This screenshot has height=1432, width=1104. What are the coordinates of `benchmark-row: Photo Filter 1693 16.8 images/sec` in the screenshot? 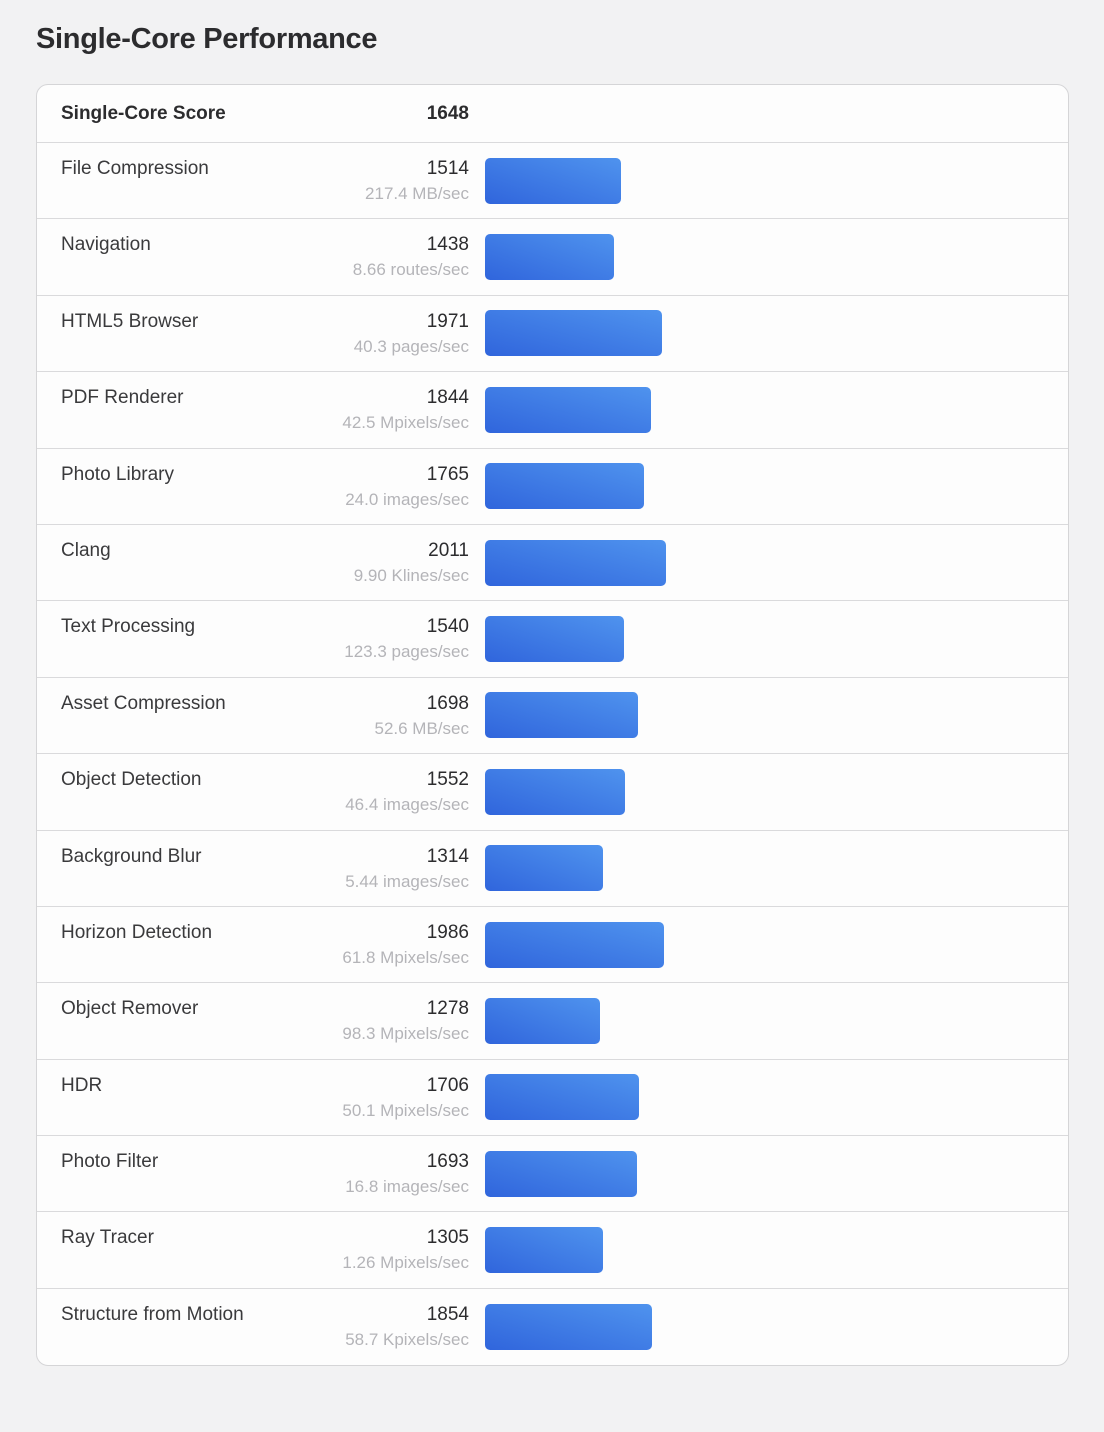 It's located at (552, 1174).